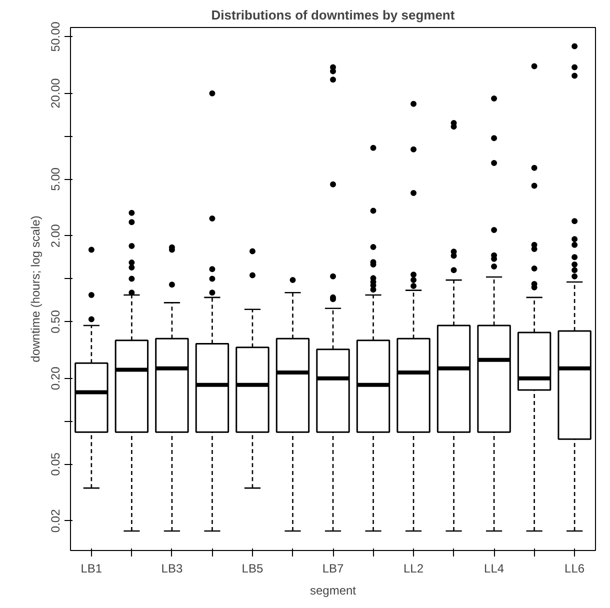 Image resolution: width=610 pixels, height=608 pixels. I want to click on chart-title: Distributions of downtimes by segment, so click(333, 15).